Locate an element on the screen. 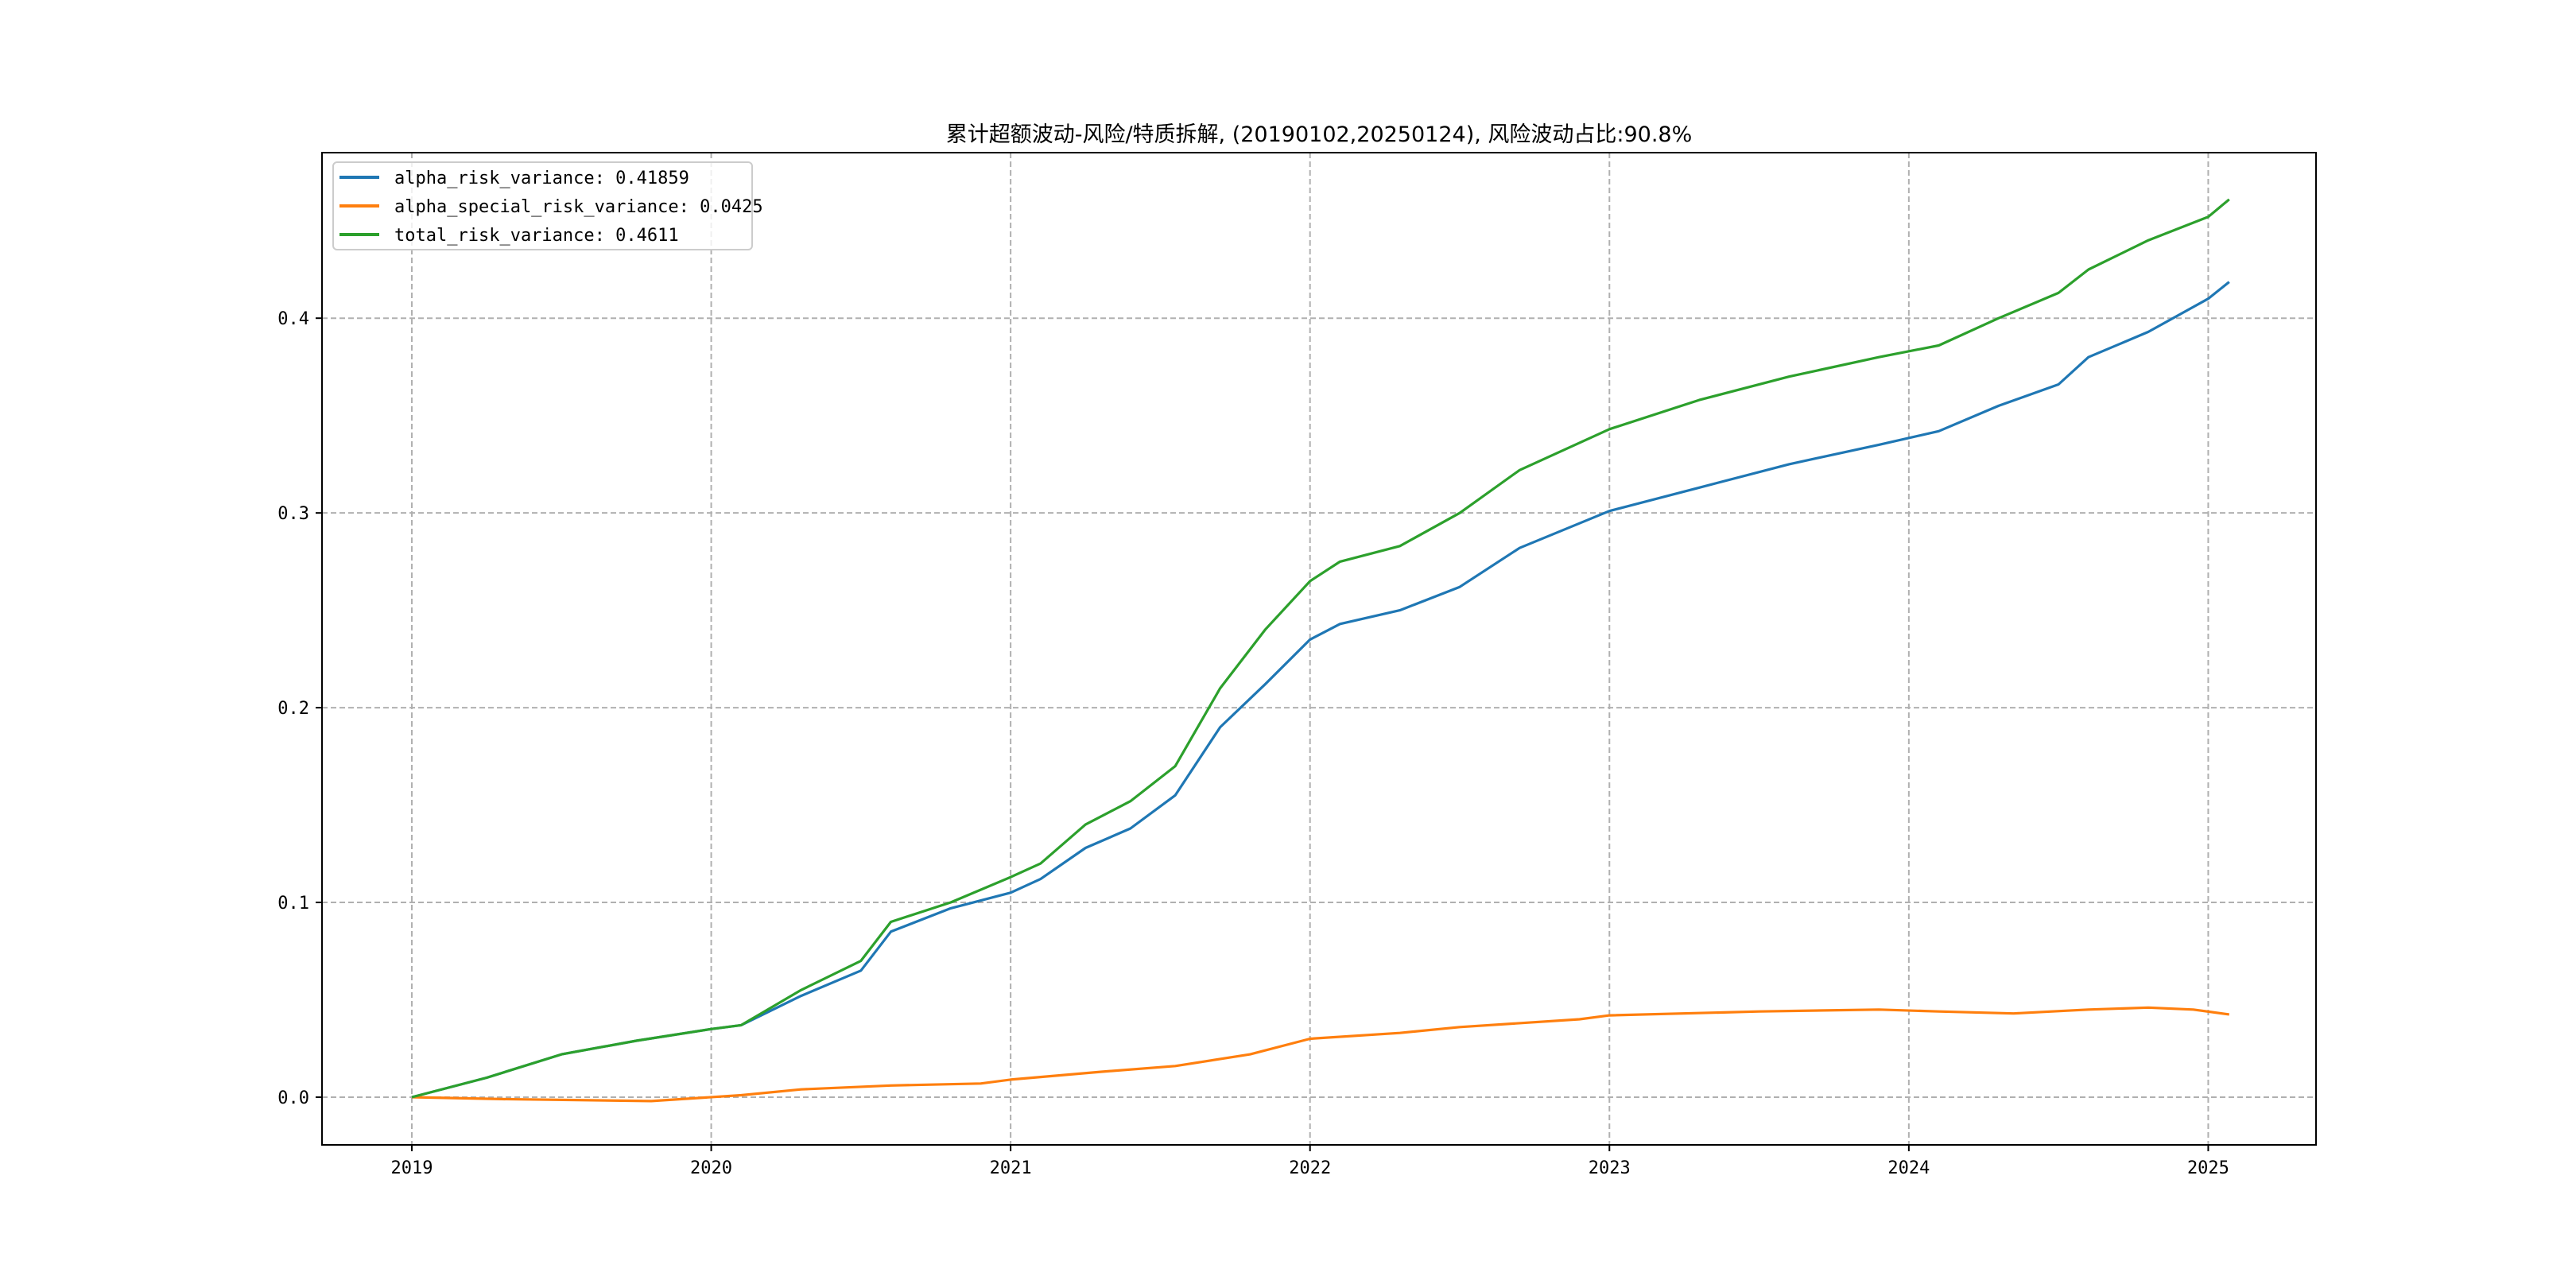 This screenshot has height=1288, width=2576. y-tick-label: 0.2 is located at coordinates (293, 709).